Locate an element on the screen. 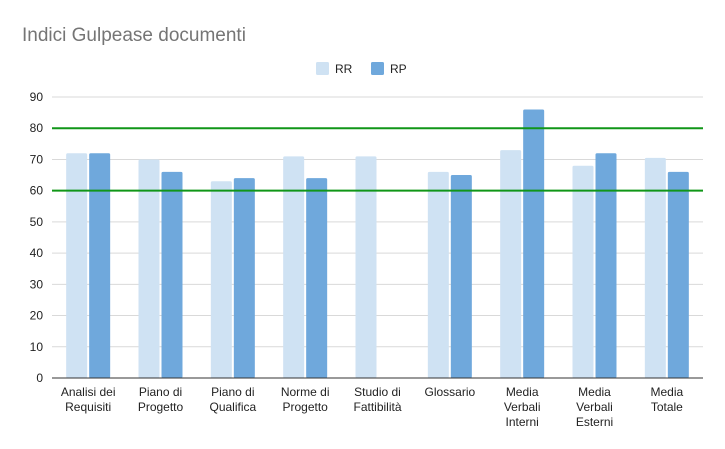 Image resolution: width=725 pixels, height=449 pixels. x-category-label: Norme di Progetto is located at coordinates (305, 399).